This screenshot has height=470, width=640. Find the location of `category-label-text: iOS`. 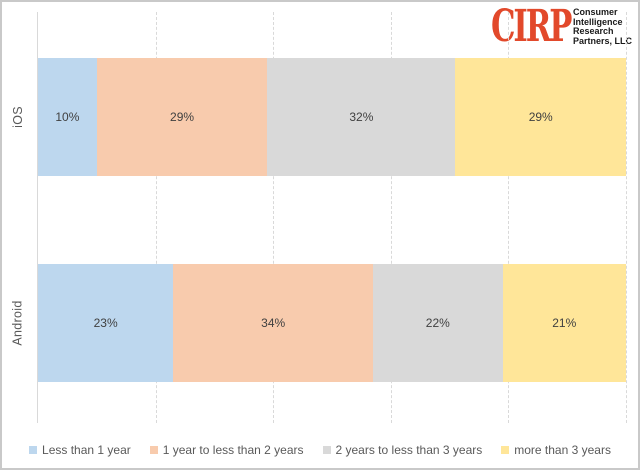

category-label-text: iOS is located at coordinates (18, 117).